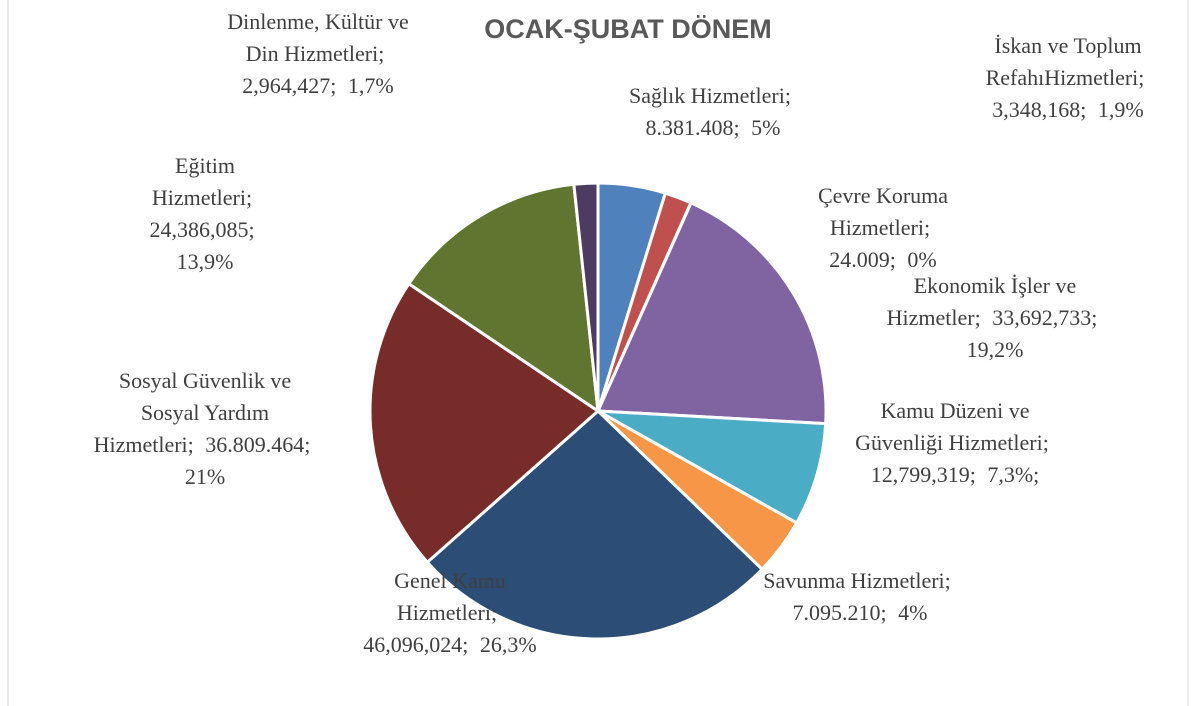 This screenshot has width=1197, height=706. What do you see at coordinates (1036, 109) in the screenshot?
I see `value-label: 3,348,168` at bounding box center [1036, 109].